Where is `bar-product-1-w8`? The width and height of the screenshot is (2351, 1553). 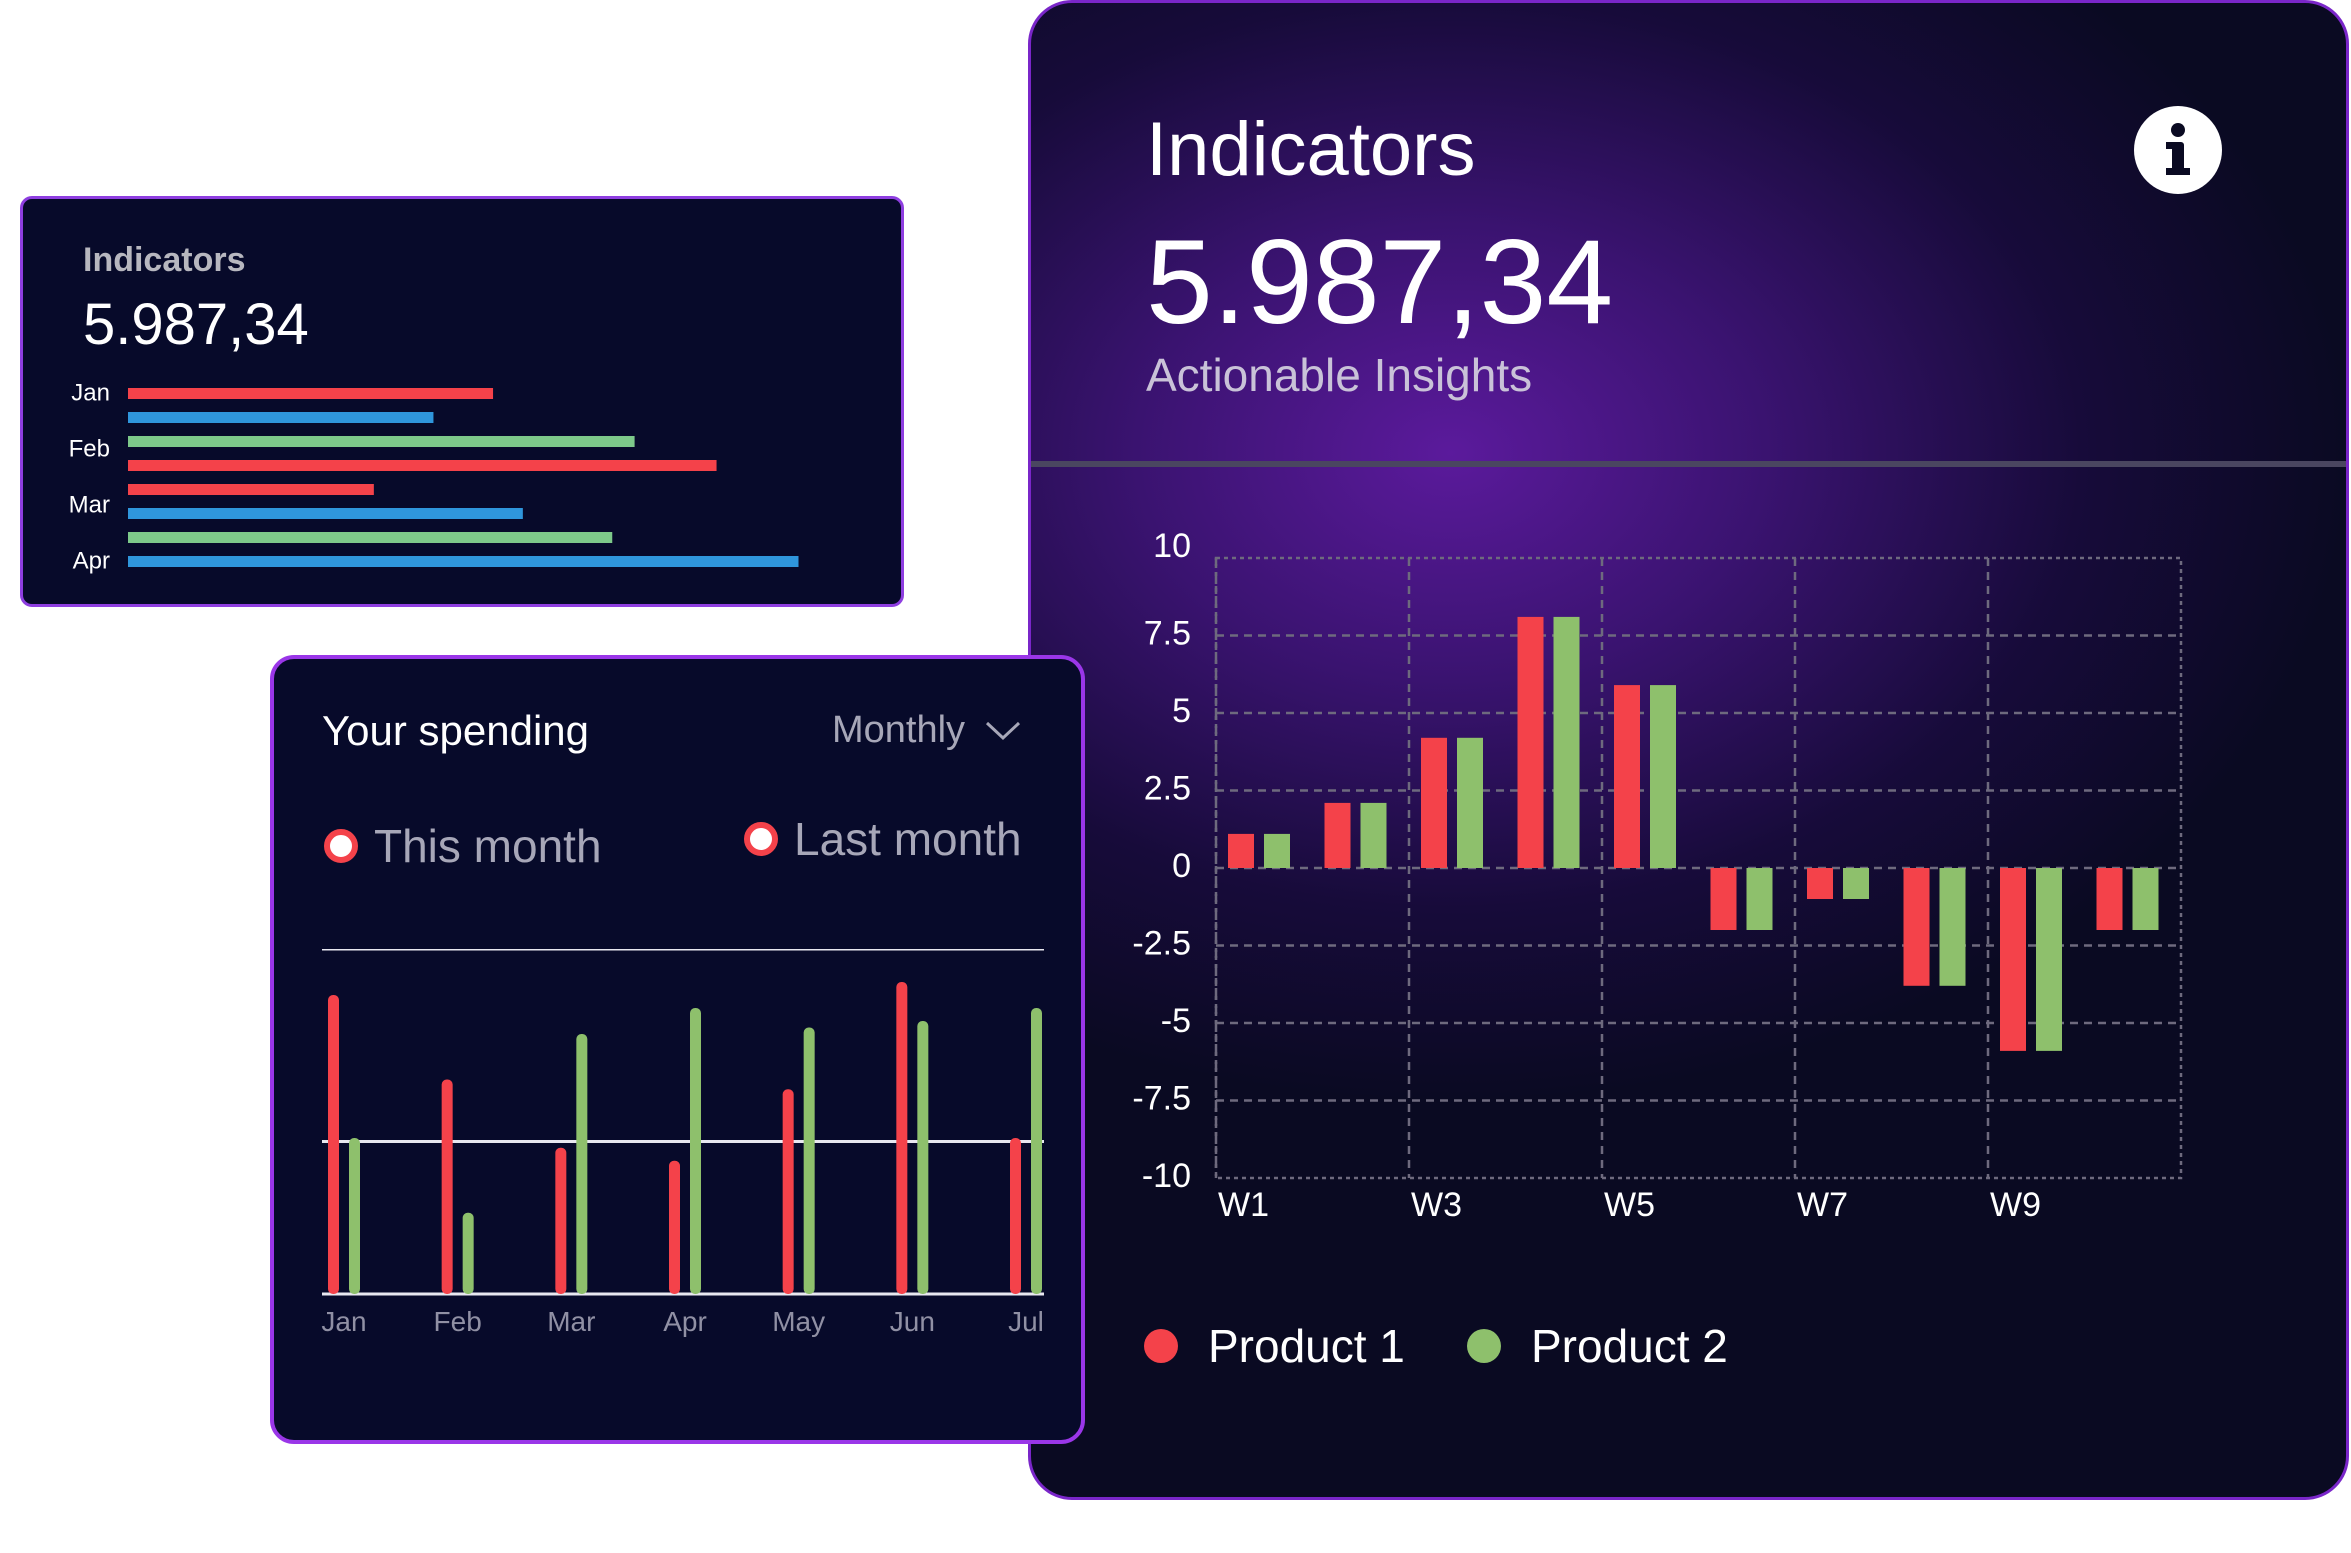
bar-product-1-w8 is located at coordinates (1916, 927).